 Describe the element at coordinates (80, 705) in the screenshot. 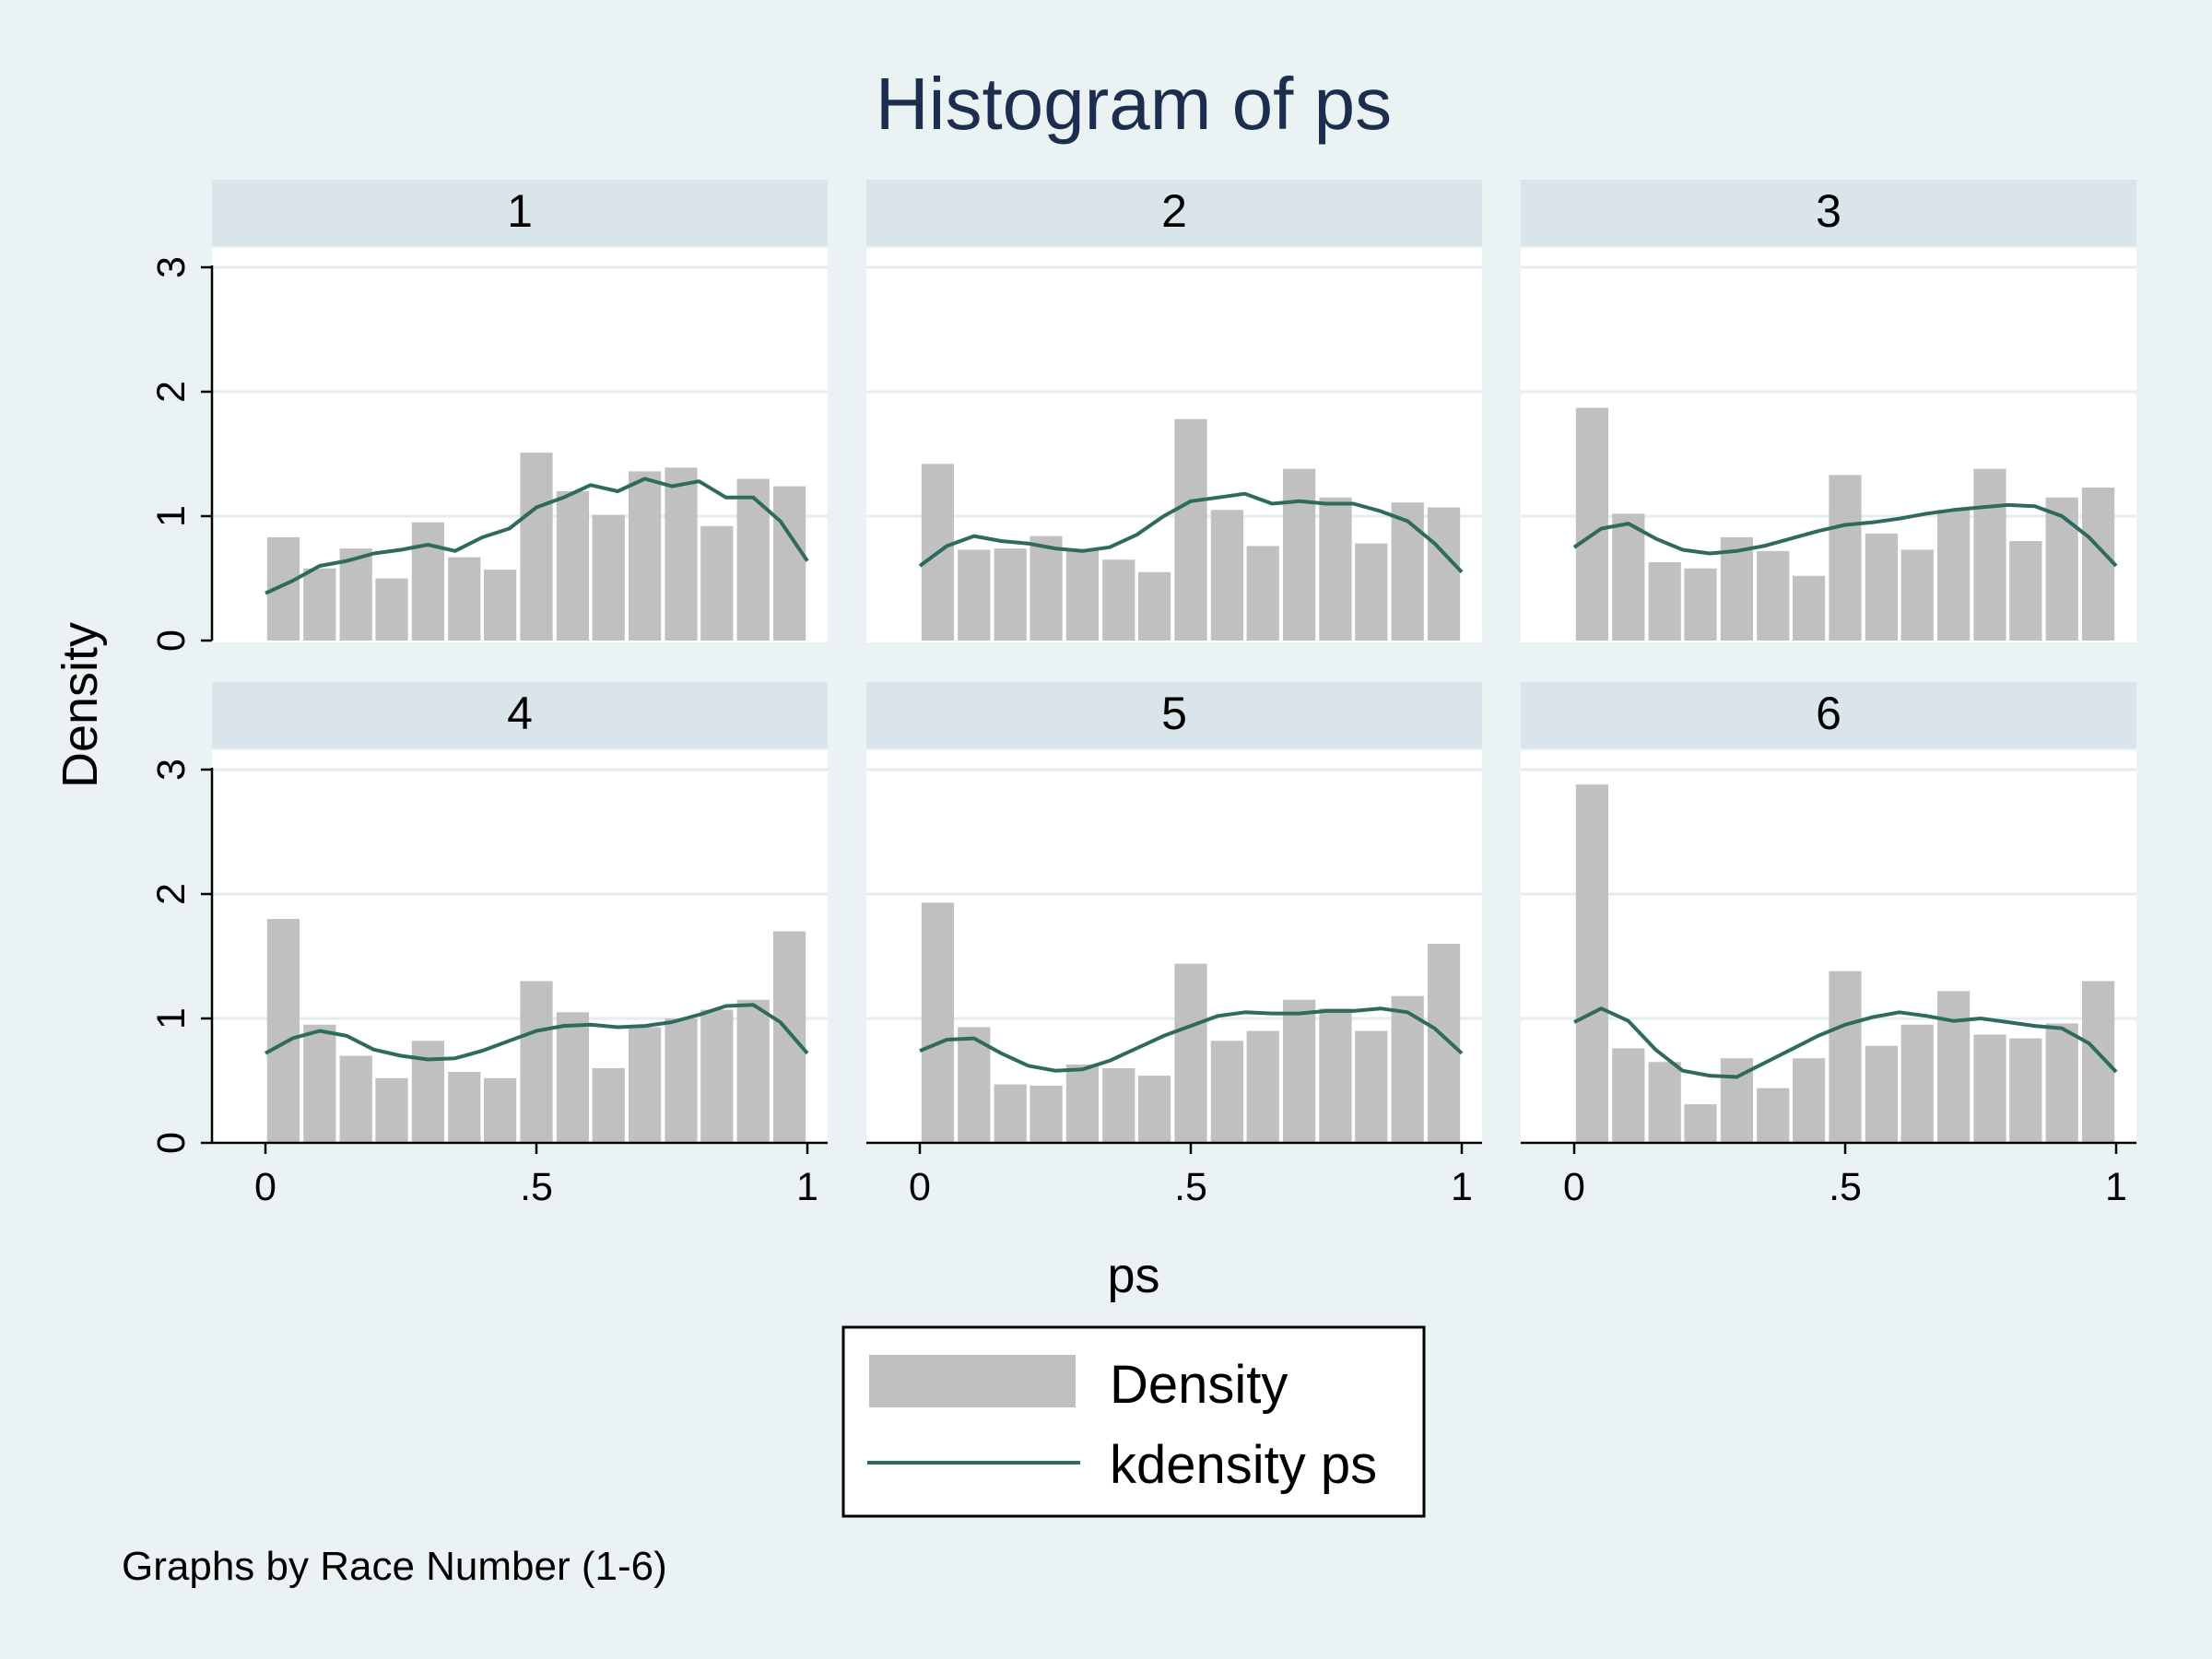

I see `y-axis-title: Density` at that location.